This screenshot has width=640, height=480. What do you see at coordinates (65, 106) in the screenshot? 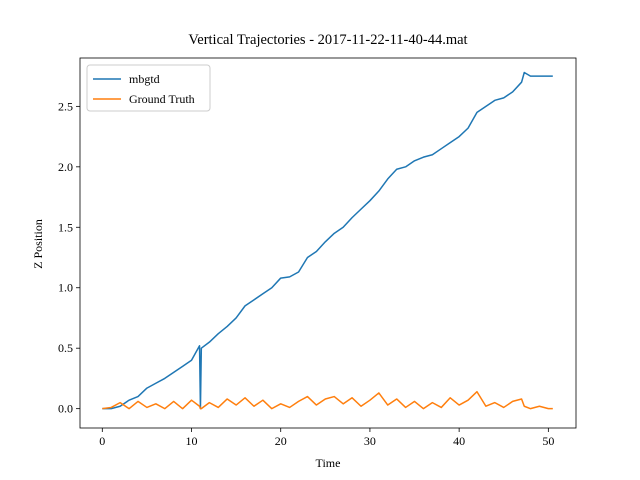
I see `y-tick-label: 2.5` at bounding box center [65, 106].